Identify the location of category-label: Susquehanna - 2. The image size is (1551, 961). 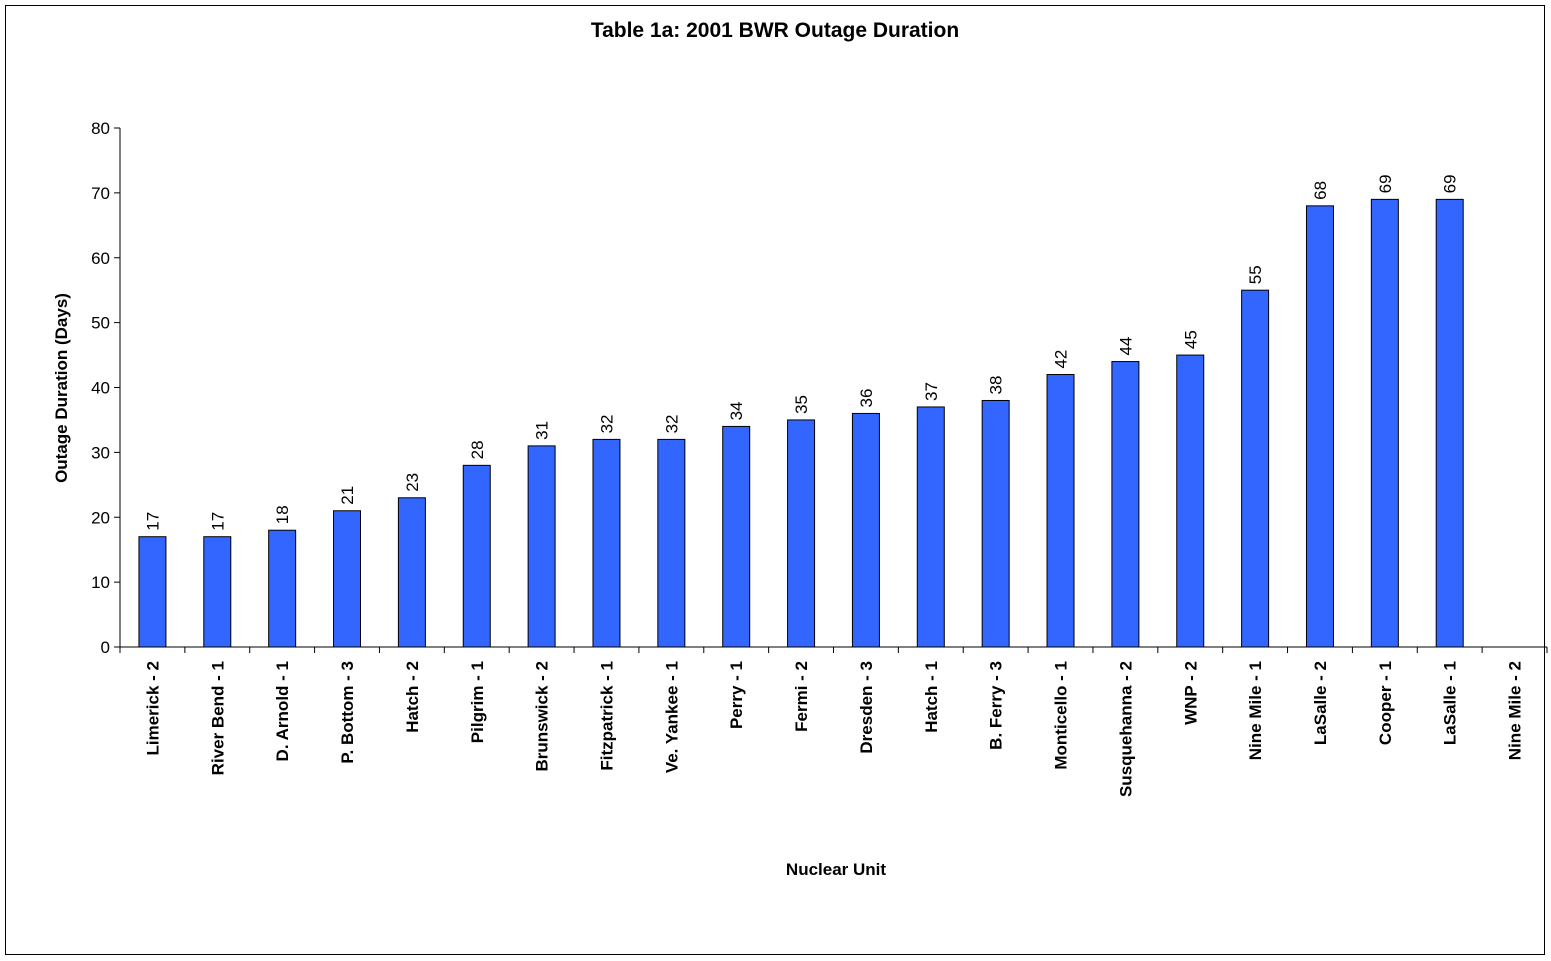
(1125, 729).